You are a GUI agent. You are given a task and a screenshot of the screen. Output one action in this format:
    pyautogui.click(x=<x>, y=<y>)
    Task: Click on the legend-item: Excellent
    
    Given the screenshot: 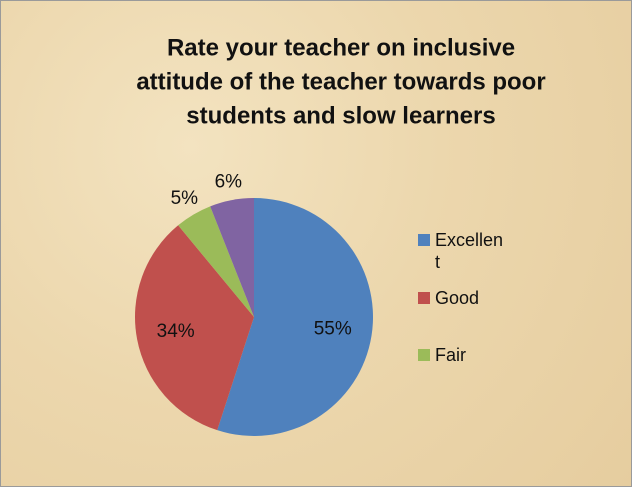 What is the action you would take?
    pyautogui.click(x=461, y=251)
    